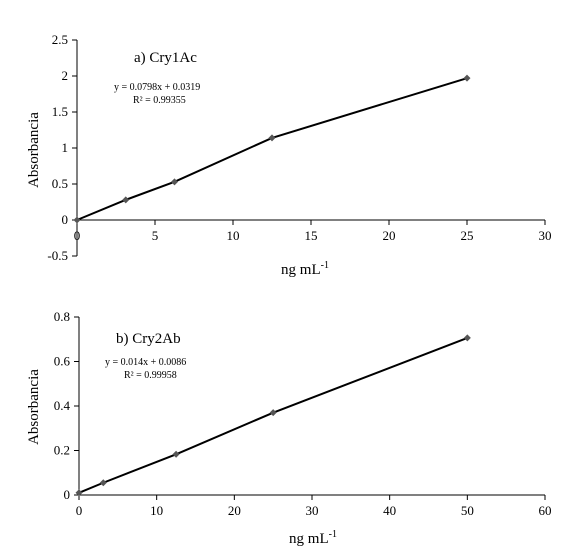 The image size is (581, 555). I want to click on panel-b-x-tick-label: 0, so click(79, 510).